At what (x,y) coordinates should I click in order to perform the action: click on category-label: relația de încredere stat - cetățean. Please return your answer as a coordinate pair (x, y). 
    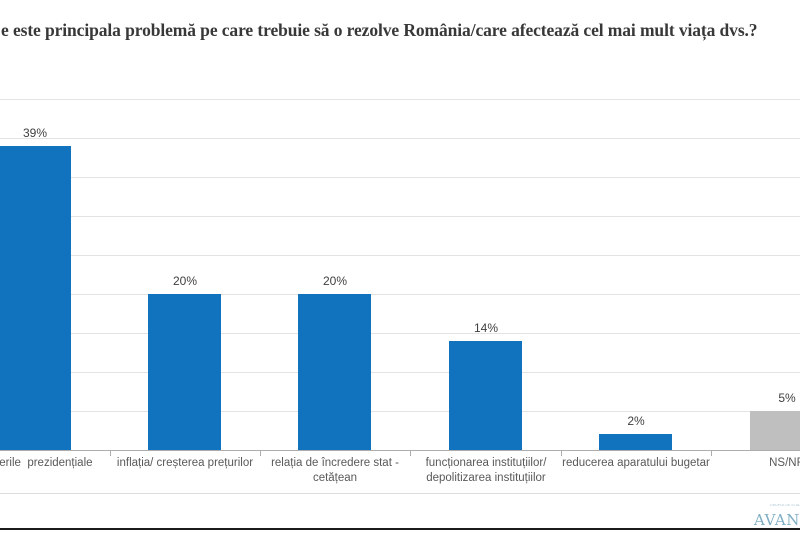
    Looking at the image, I should click on (335, 470).